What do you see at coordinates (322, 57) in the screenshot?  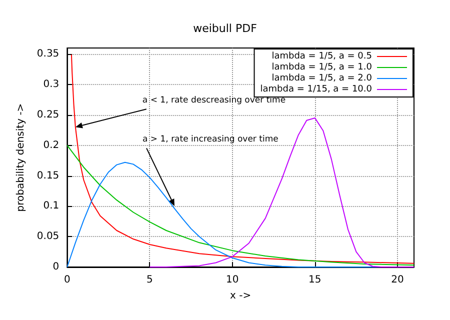 I see `legend-label: lambda = 1/5, a = 0.5` at bounding box center [322, 57].